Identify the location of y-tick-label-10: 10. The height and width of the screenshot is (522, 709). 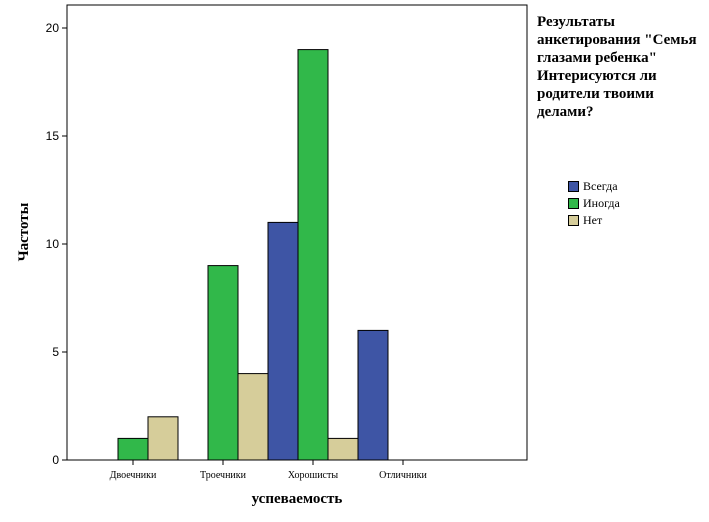
(53, 244).